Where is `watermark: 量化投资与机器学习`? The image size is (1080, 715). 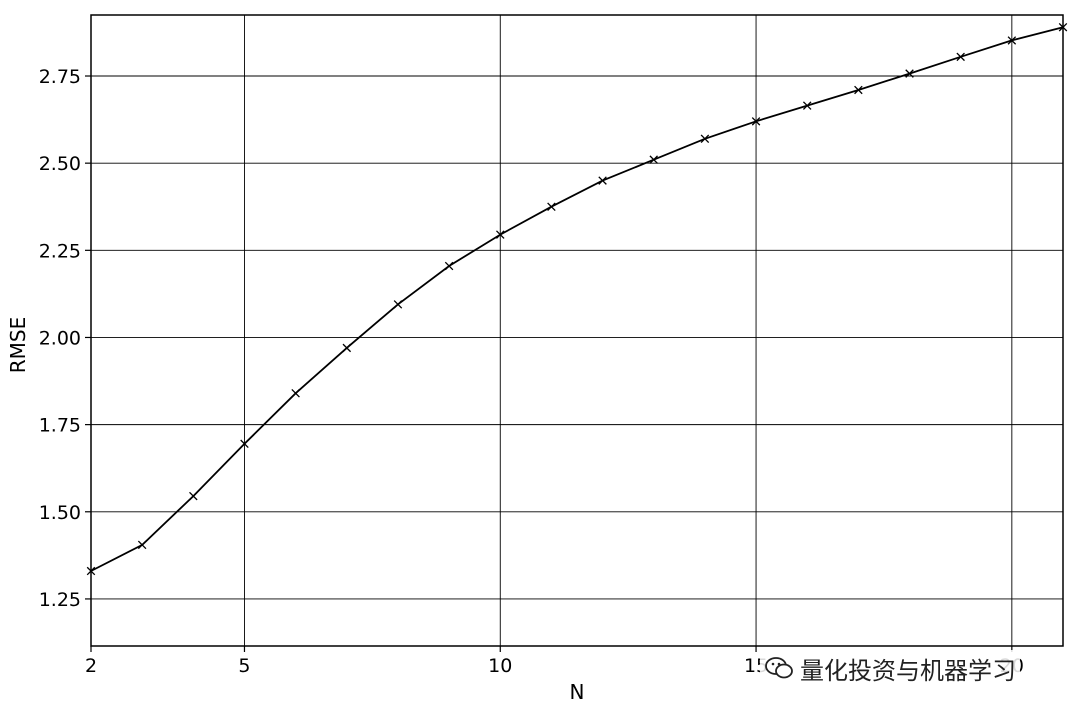
watermark: 量化投资与机器学习 is located at coordinates (890, 668).